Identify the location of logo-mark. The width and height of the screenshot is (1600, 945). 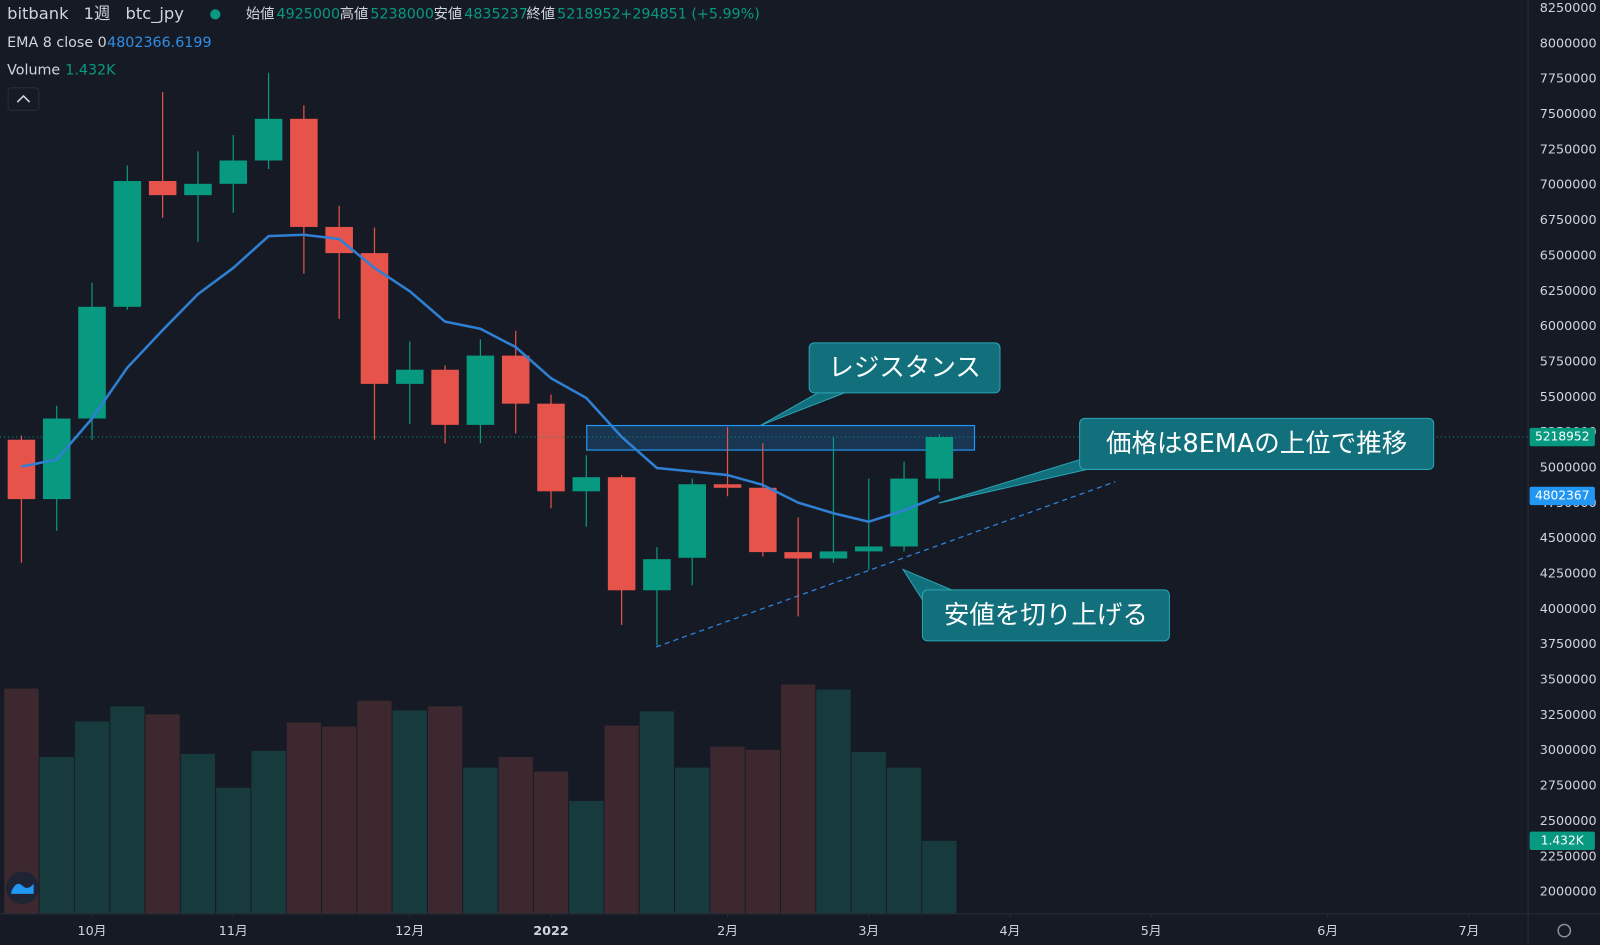
(22, 888).